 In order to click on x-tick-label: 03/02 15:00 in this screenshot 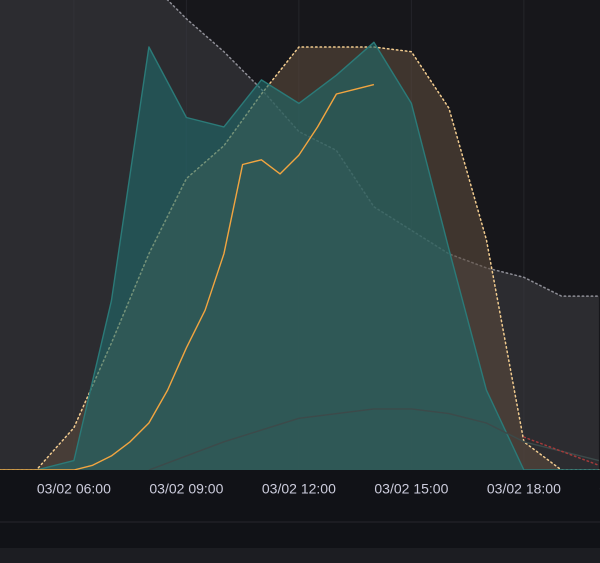, I will do `click(411, 489)`.